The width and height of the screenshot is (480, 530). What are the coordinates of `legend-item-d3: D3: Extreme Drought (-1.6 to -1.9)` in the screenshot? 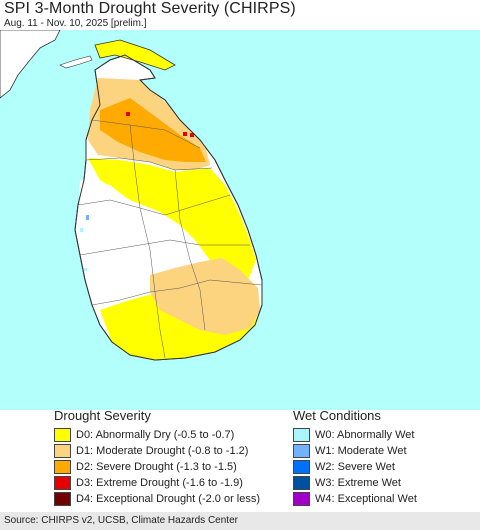 It's located at (148, 482).